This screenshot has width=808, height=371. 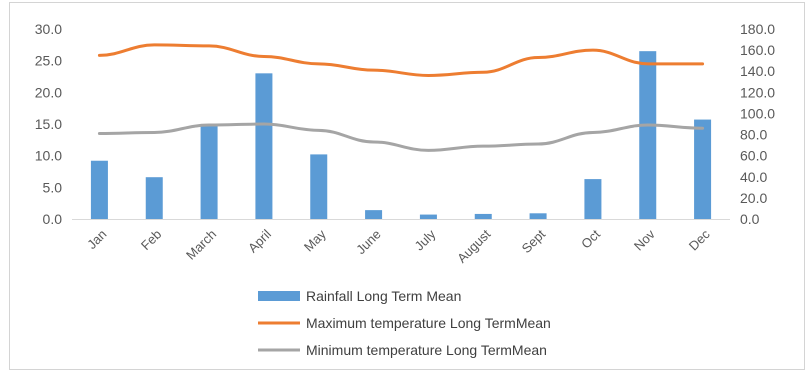 What do you see at coordinates (590, 238) in the screenshot?
I see `x-tick-label: Oct` at bounding box center [590, 238].